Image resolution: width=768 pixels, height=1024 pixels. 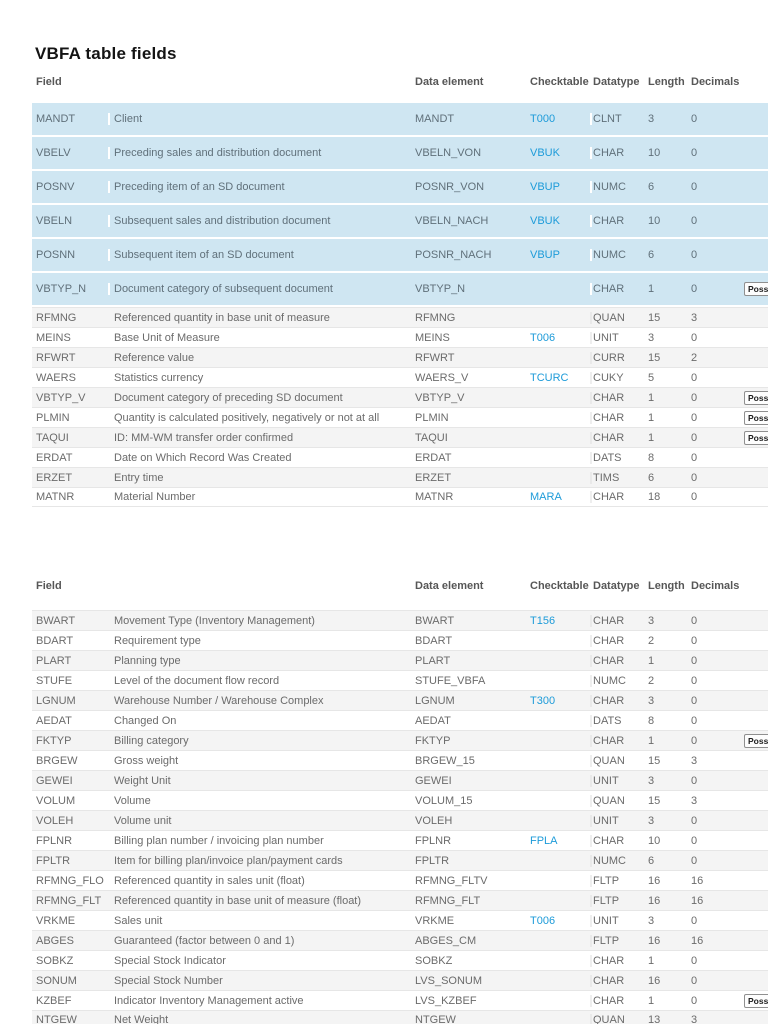 I want to click on data-element: POSNR_VON, so click(x=450, y=187).